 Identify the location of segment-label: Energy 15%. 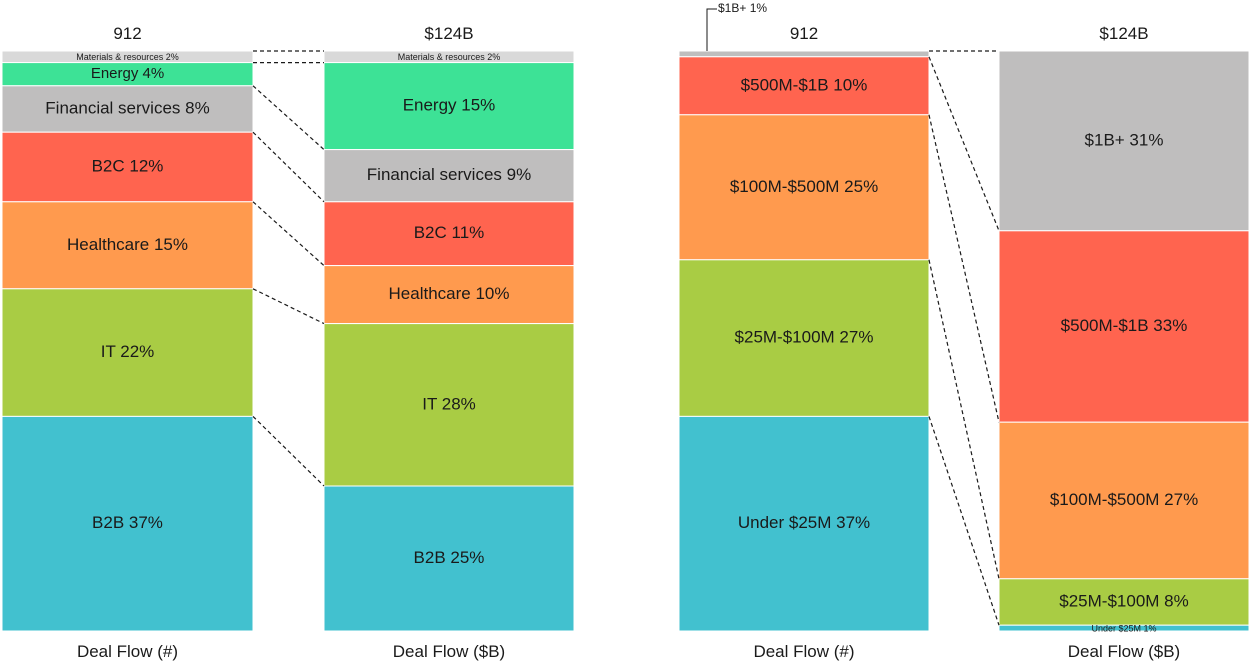
(449, 105).